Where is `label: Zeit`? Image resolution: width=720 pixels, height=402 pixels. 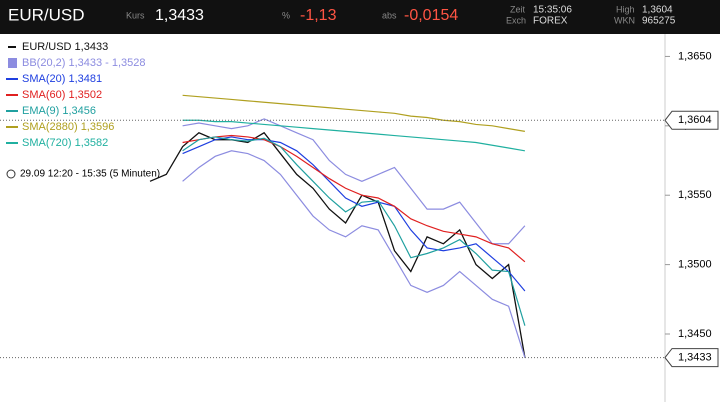
label: Zeit is located at coordinates (518, 9).